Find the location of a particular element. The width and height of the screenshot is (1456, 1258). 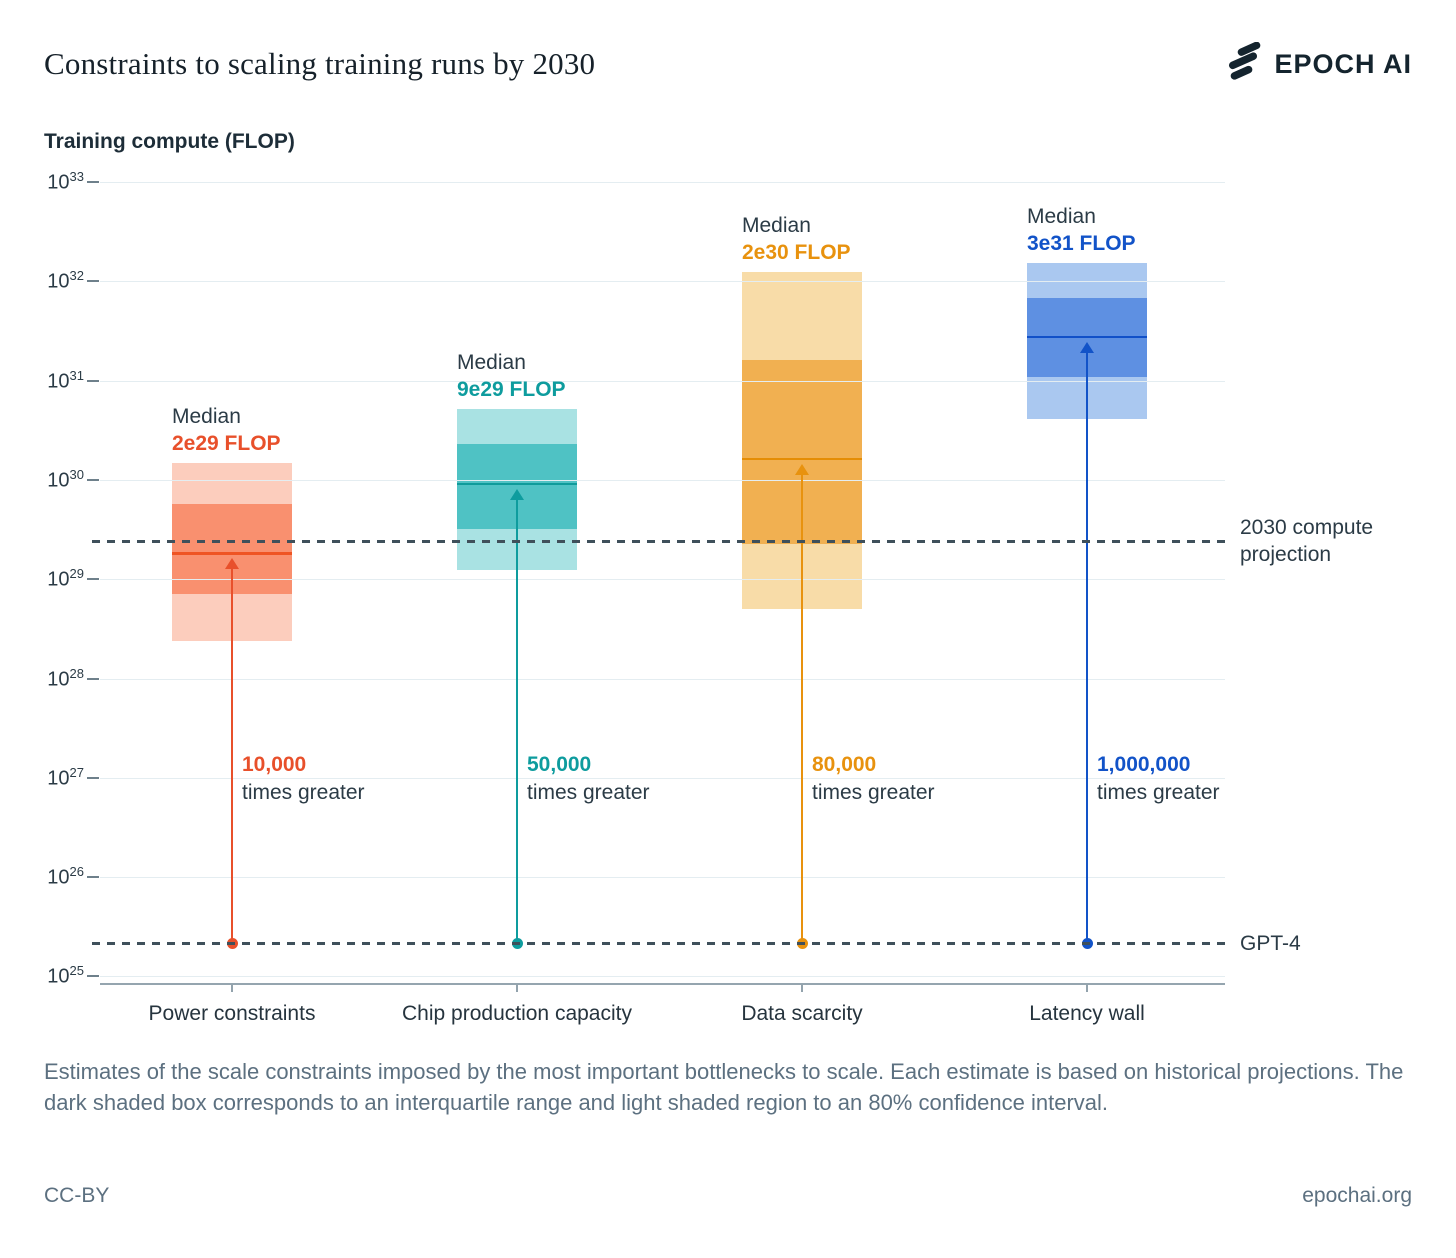

median-label: Median 2e30 FLOP is located at coordinates (872, 239).